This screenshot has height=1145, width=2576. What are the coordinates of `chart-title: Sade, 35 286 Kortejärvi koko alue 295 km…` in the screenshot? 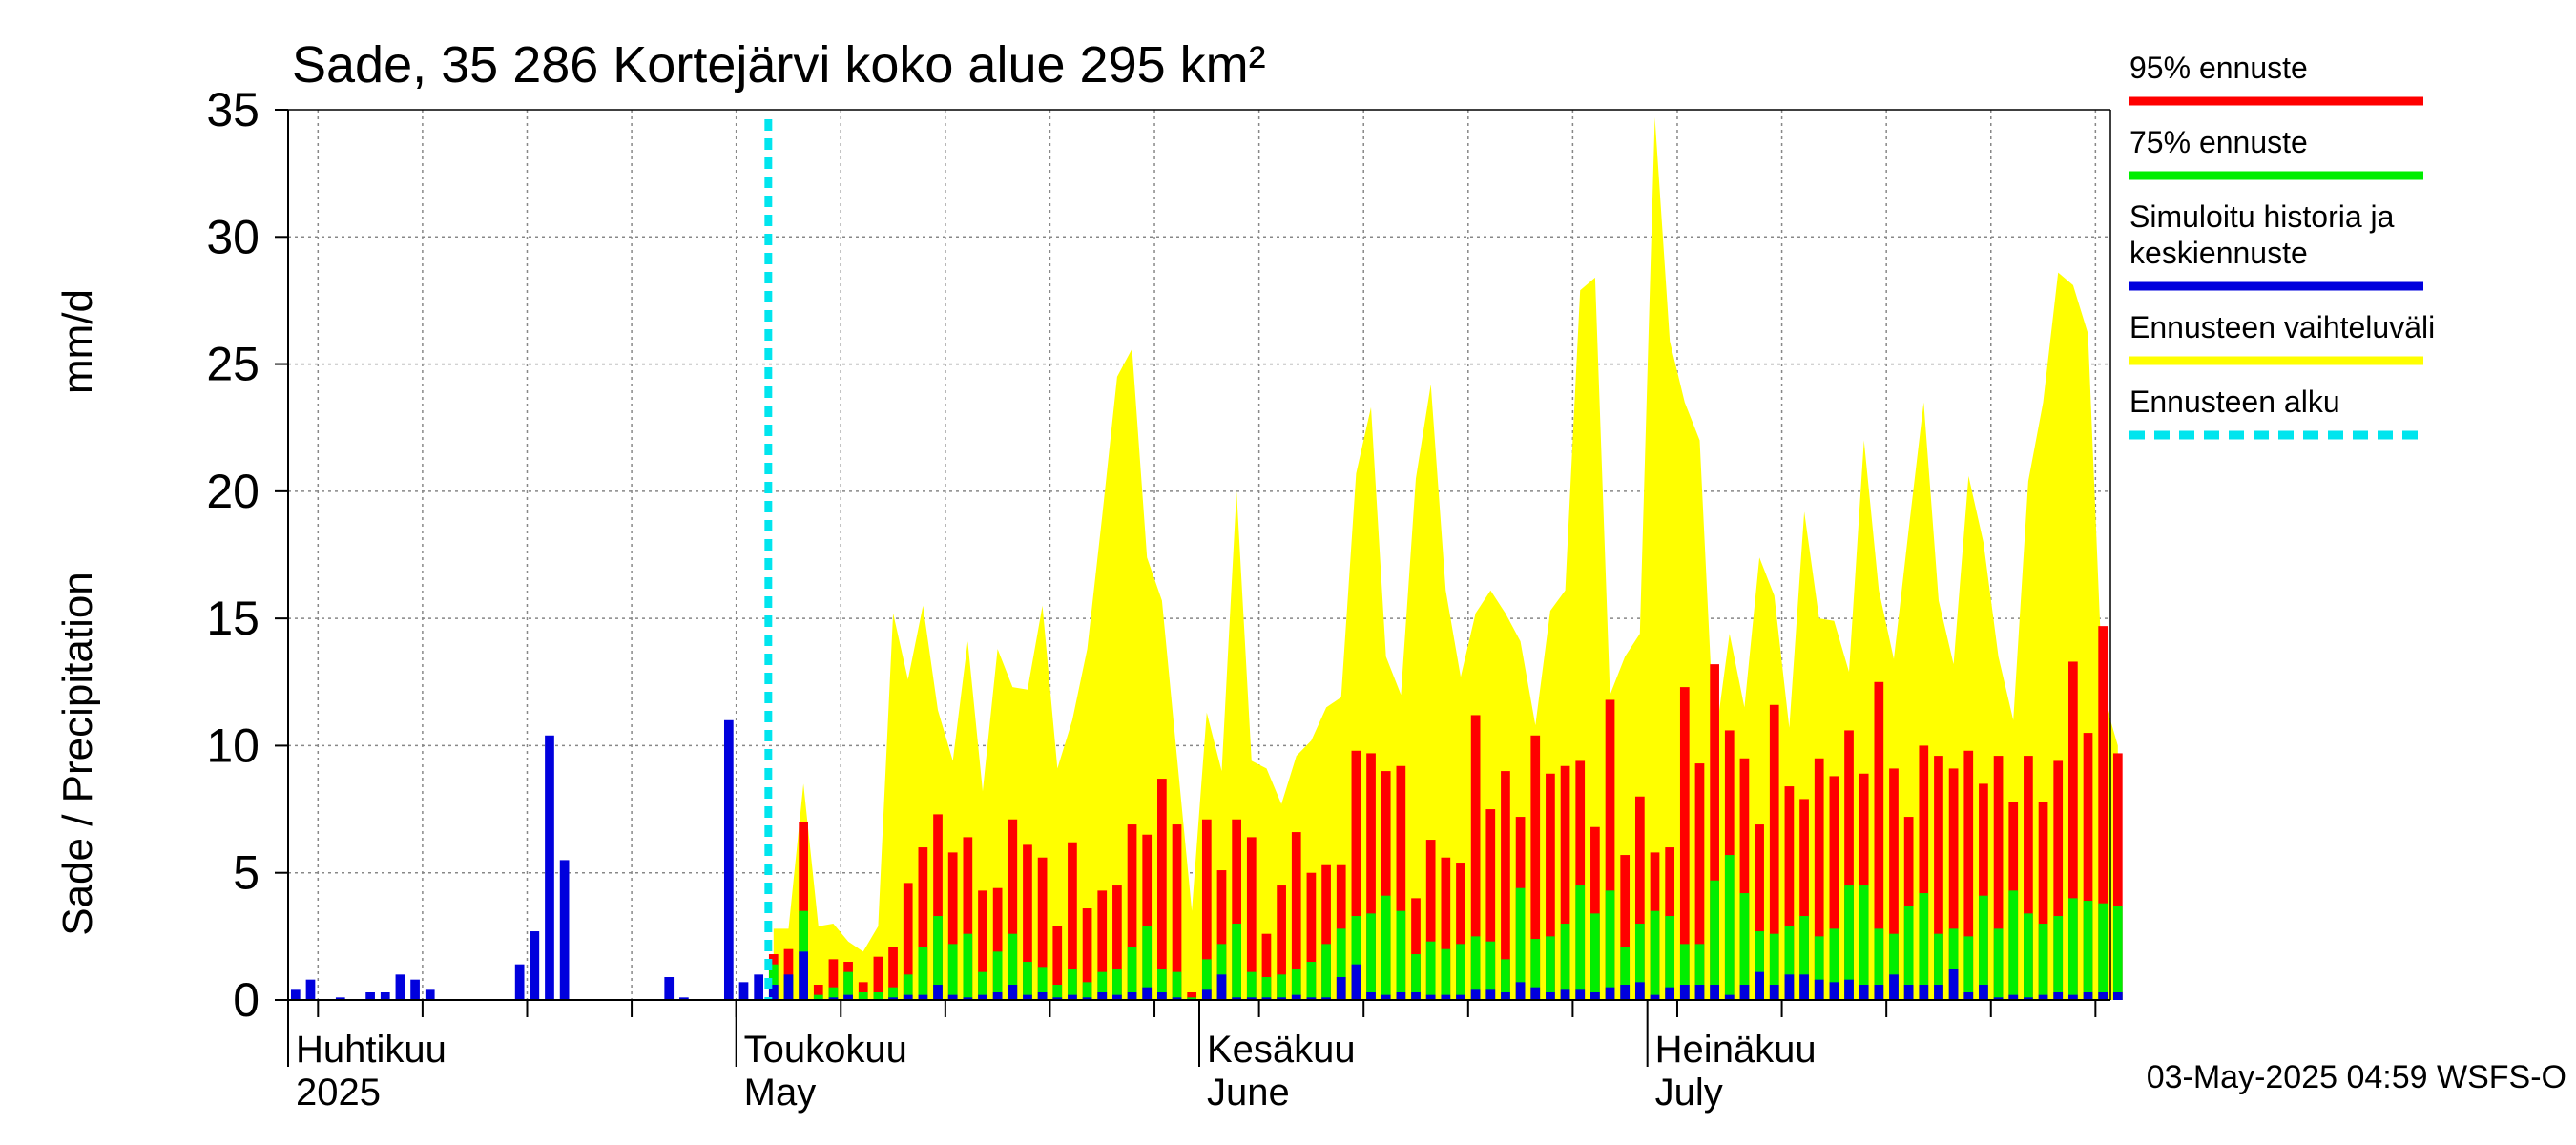 It's located at (779, 65).